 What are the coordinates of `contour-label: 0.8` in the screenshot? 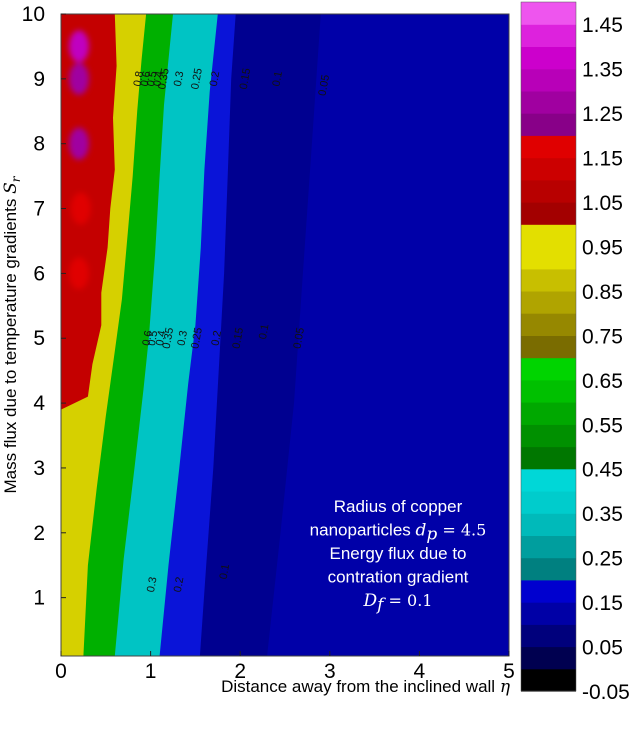 It's located at (139, 78).